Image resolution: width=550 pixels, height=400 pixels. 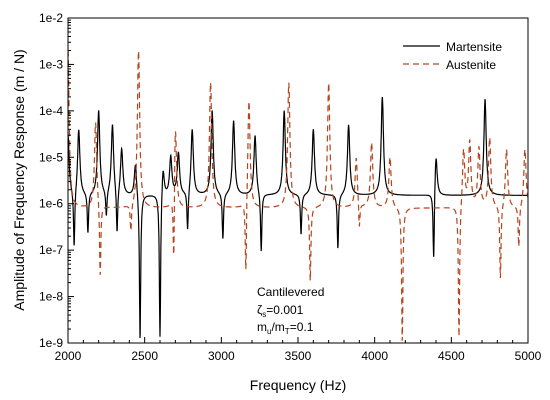 I want to click on y-tick-label: 1e-6, so click(x=51, y=204).